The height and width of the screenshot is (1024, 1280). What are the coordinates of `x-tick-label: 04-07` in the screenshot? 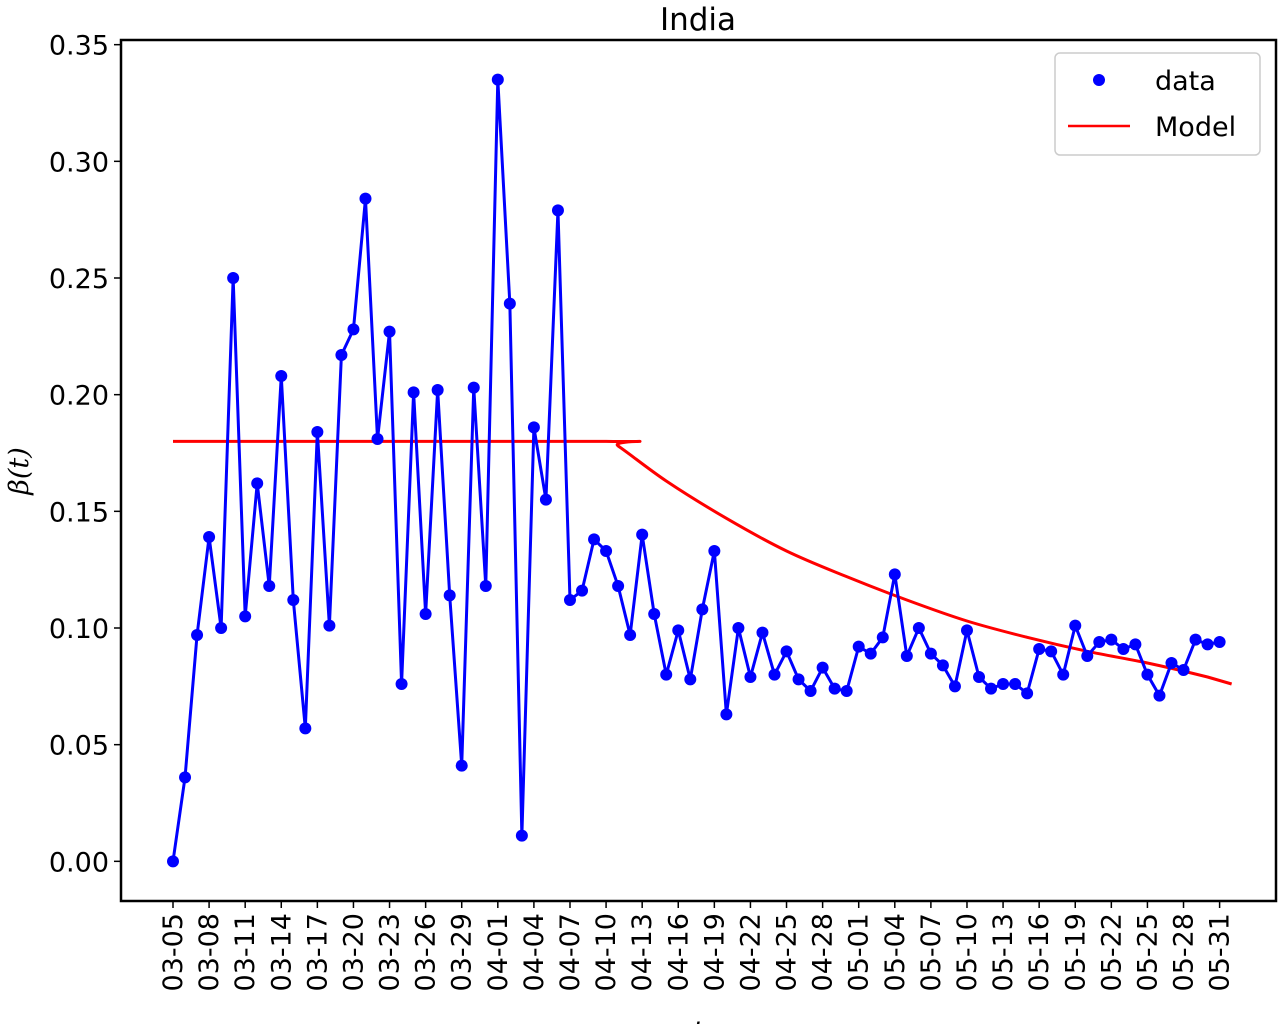 It's located at (570, 952).